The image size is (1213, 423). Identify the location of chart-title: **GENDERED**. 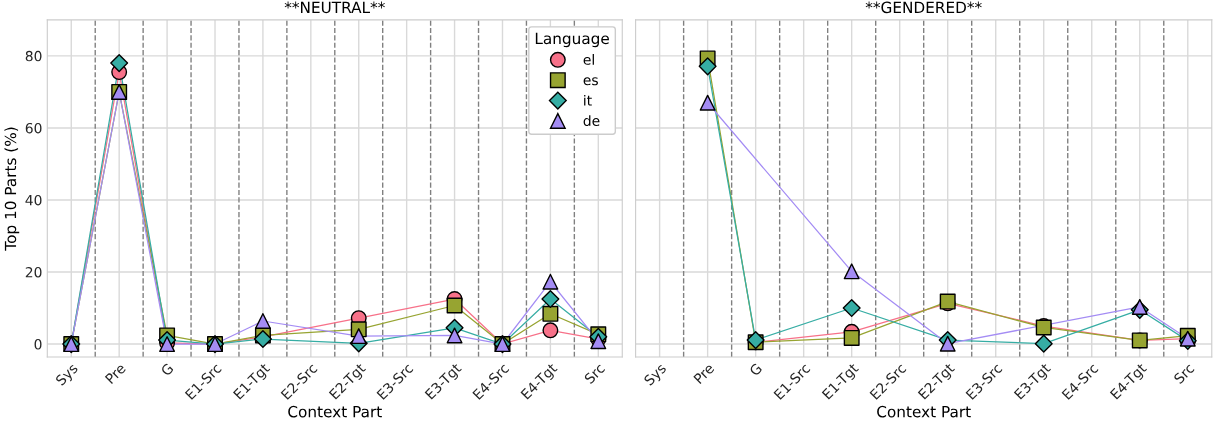
(923, 7).